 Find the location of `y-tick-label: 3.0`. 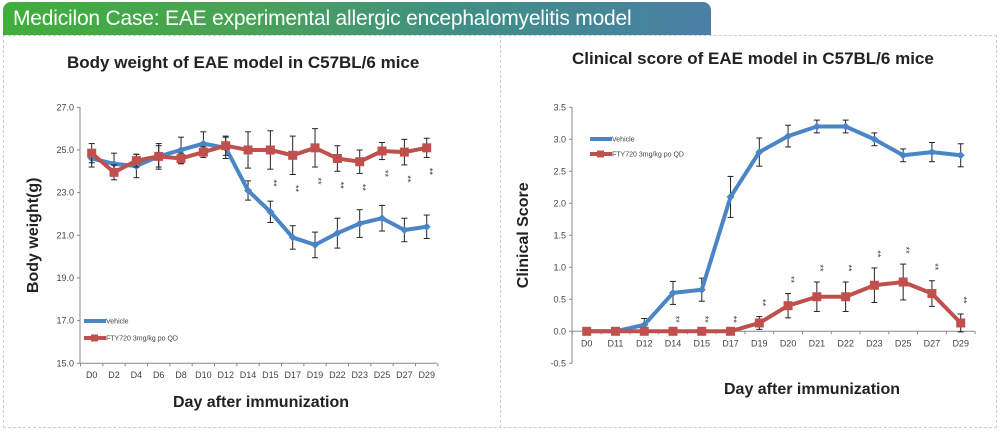

y-tick-label: 3.0 is located at coordinates (559, 139).